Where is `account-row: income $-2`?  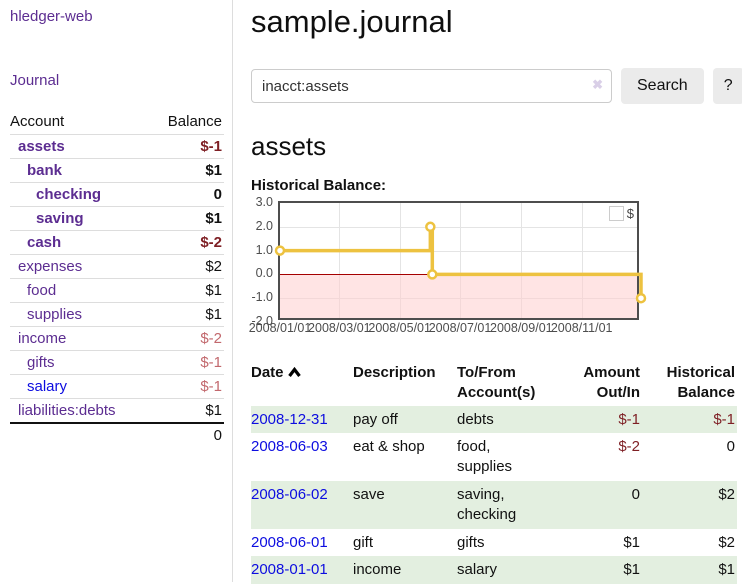 account-row: income $-2 is located at coordinates (117, 338).